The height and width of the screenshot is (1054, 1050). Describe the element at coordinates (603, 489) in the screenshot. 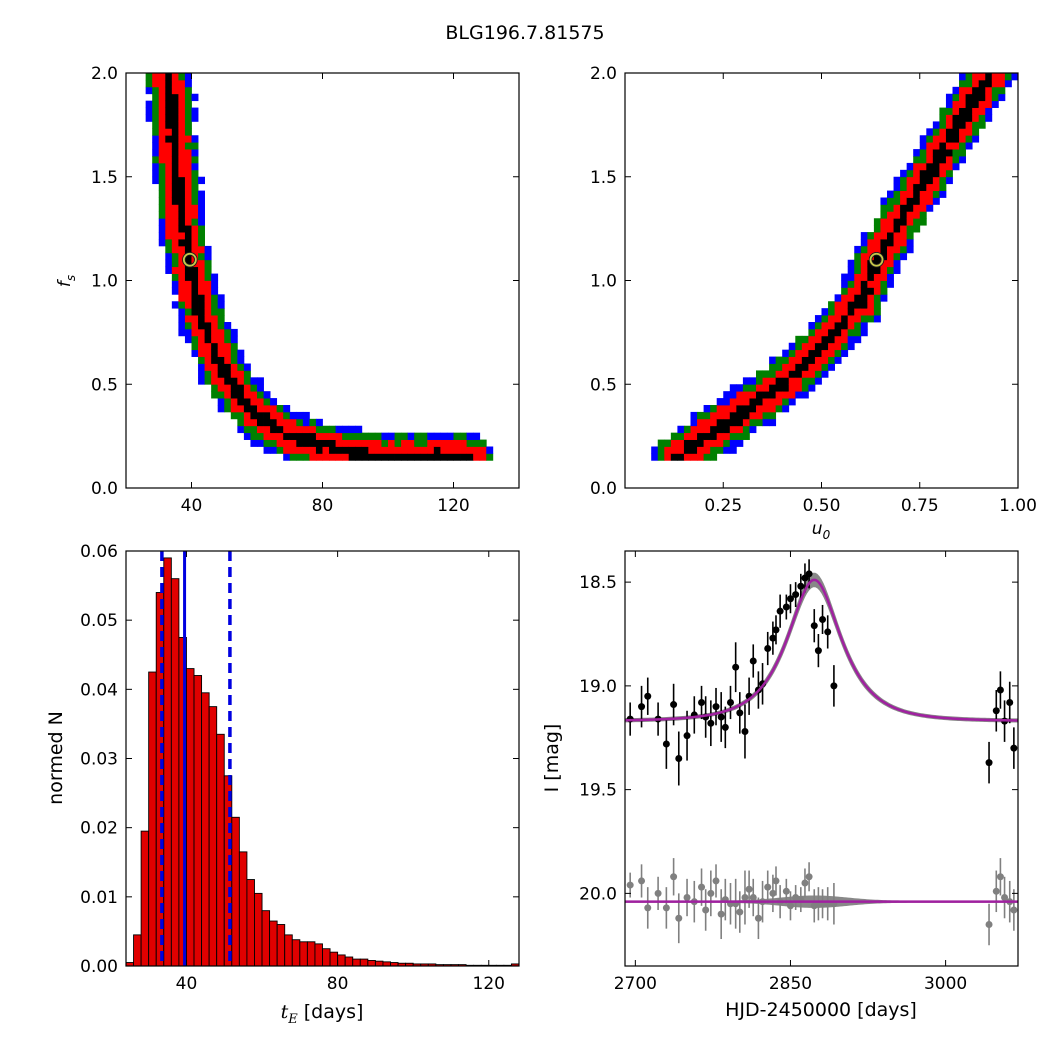

I see `y-tick-label: 0.0` at that location.